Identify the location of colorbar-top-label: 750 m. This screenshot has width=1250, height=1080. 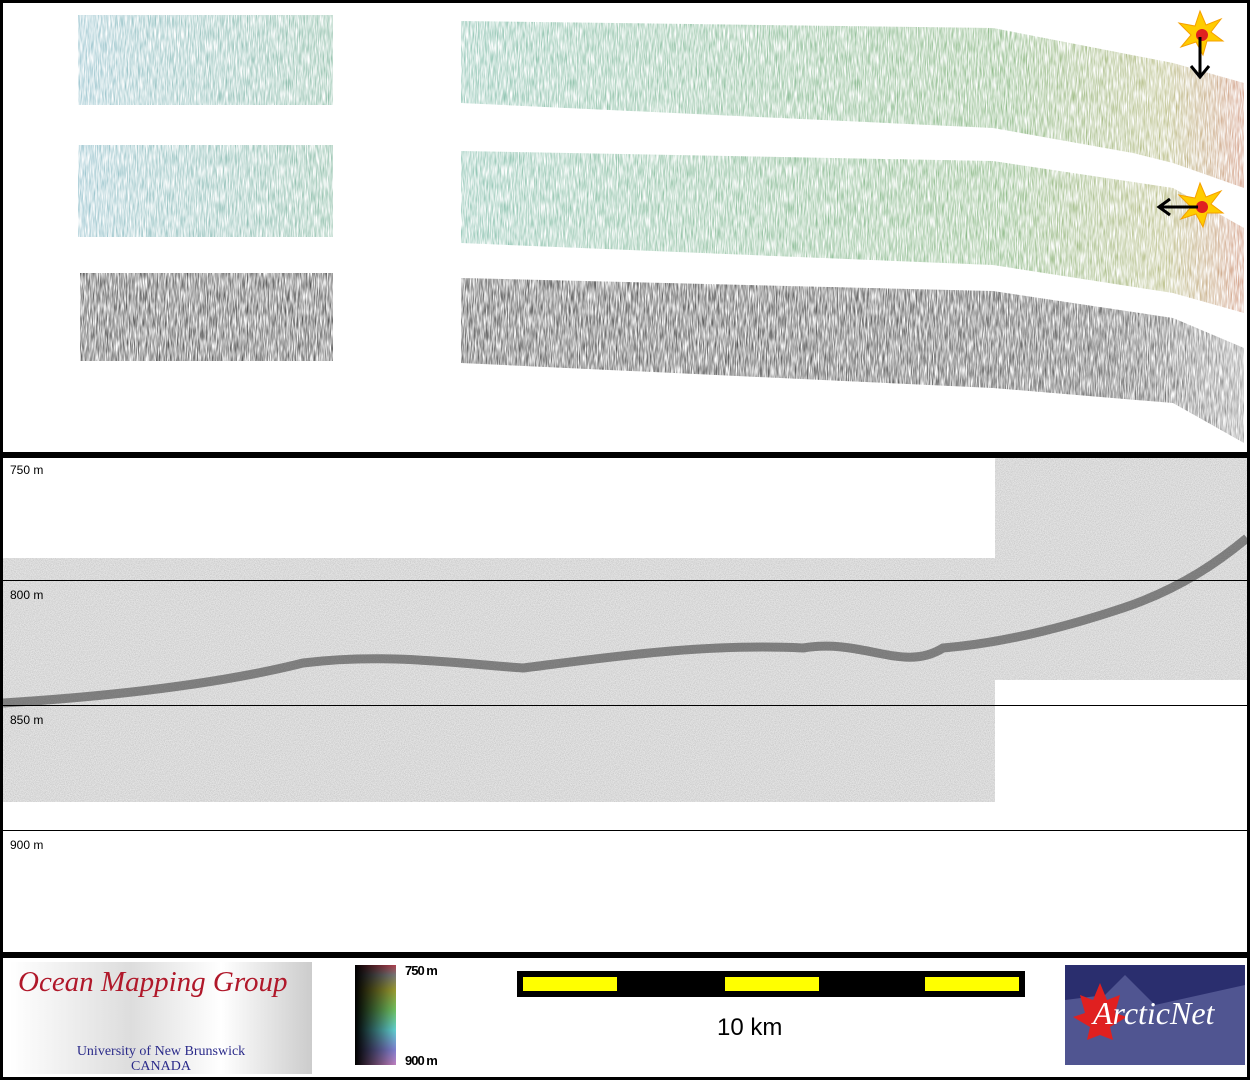
(421, 970).